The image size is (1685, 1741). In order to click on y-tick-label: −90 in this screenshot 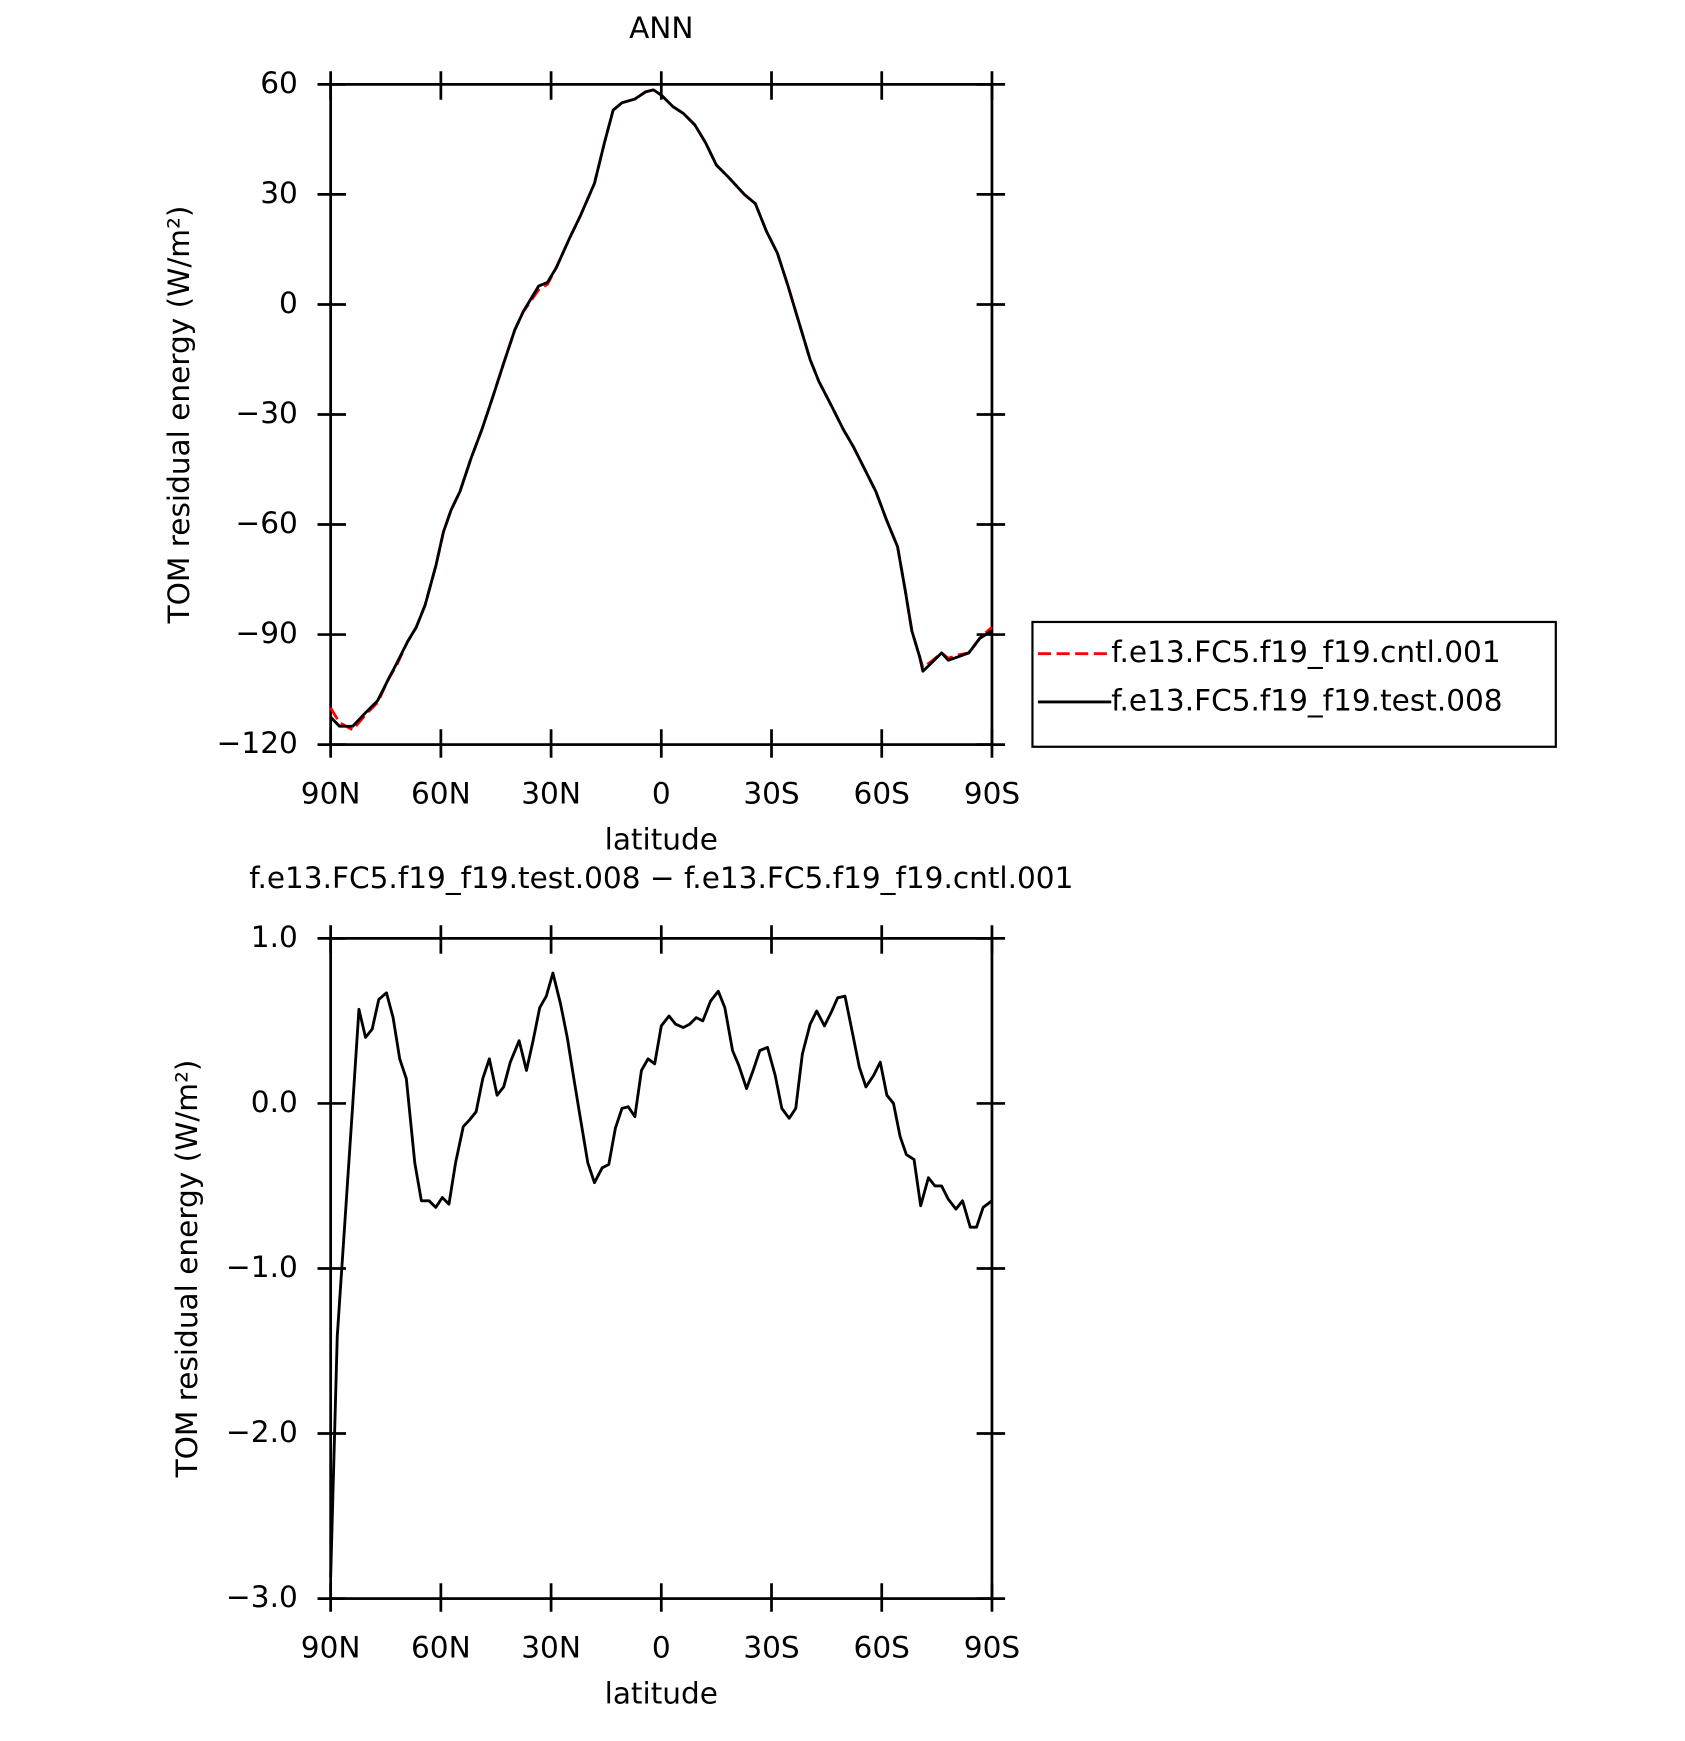, I will do `click(266, 633)`.